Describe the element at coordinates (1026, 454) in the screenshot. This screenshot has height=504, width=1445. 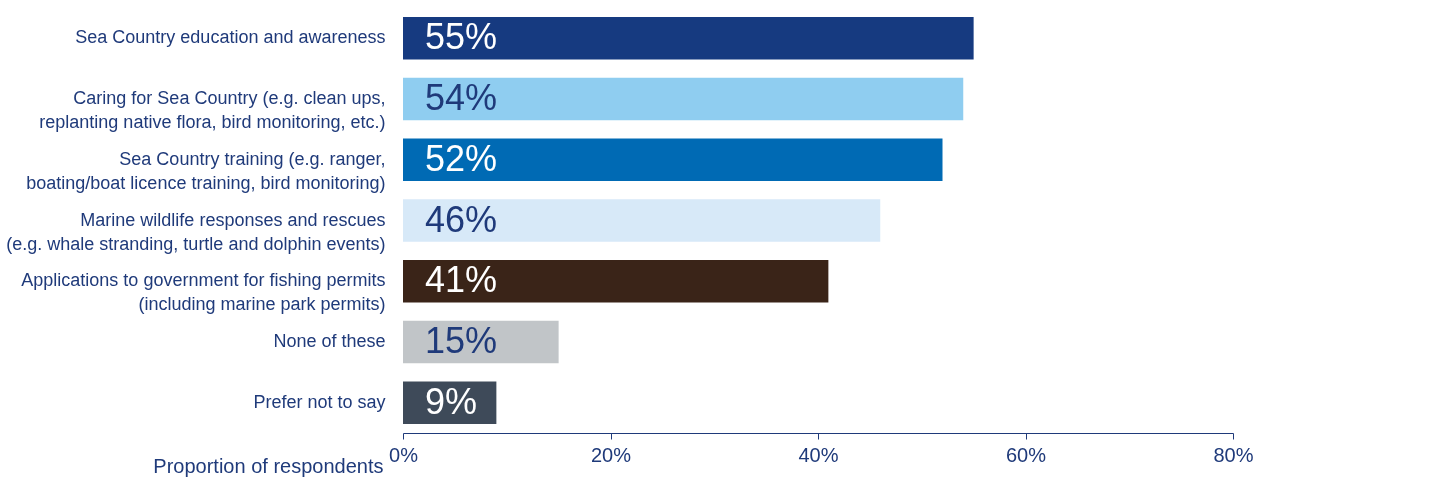
I see `x-tick-label: 60%` at that location.